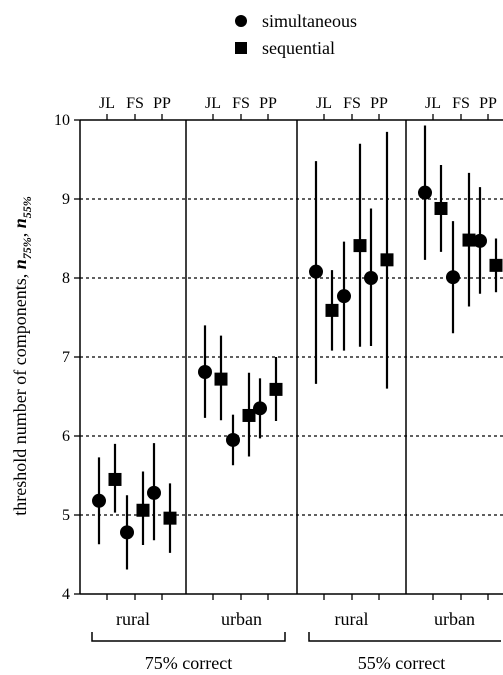 The image size is (503, 675). Describe the element at coordinates (66, 515) in the screenshot. I see `y-tick-label-5: 5` at that location.